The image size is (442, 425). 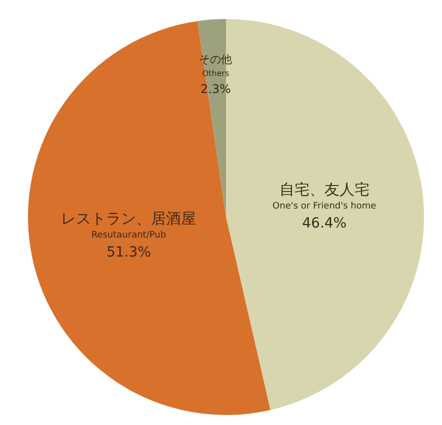 What do you see at coordinates (324, 223) in the screenshot?
I see `data-label: 46.4%` at bounding box center [324, 223].